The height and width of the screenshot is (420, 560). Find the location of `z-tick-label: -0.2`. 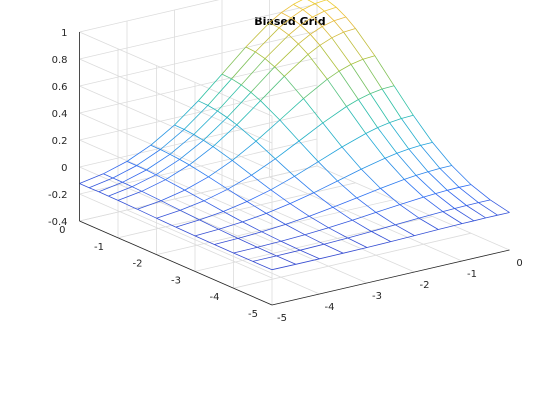

z-tick-label: -0.2 is located at coordinates (58, 195).